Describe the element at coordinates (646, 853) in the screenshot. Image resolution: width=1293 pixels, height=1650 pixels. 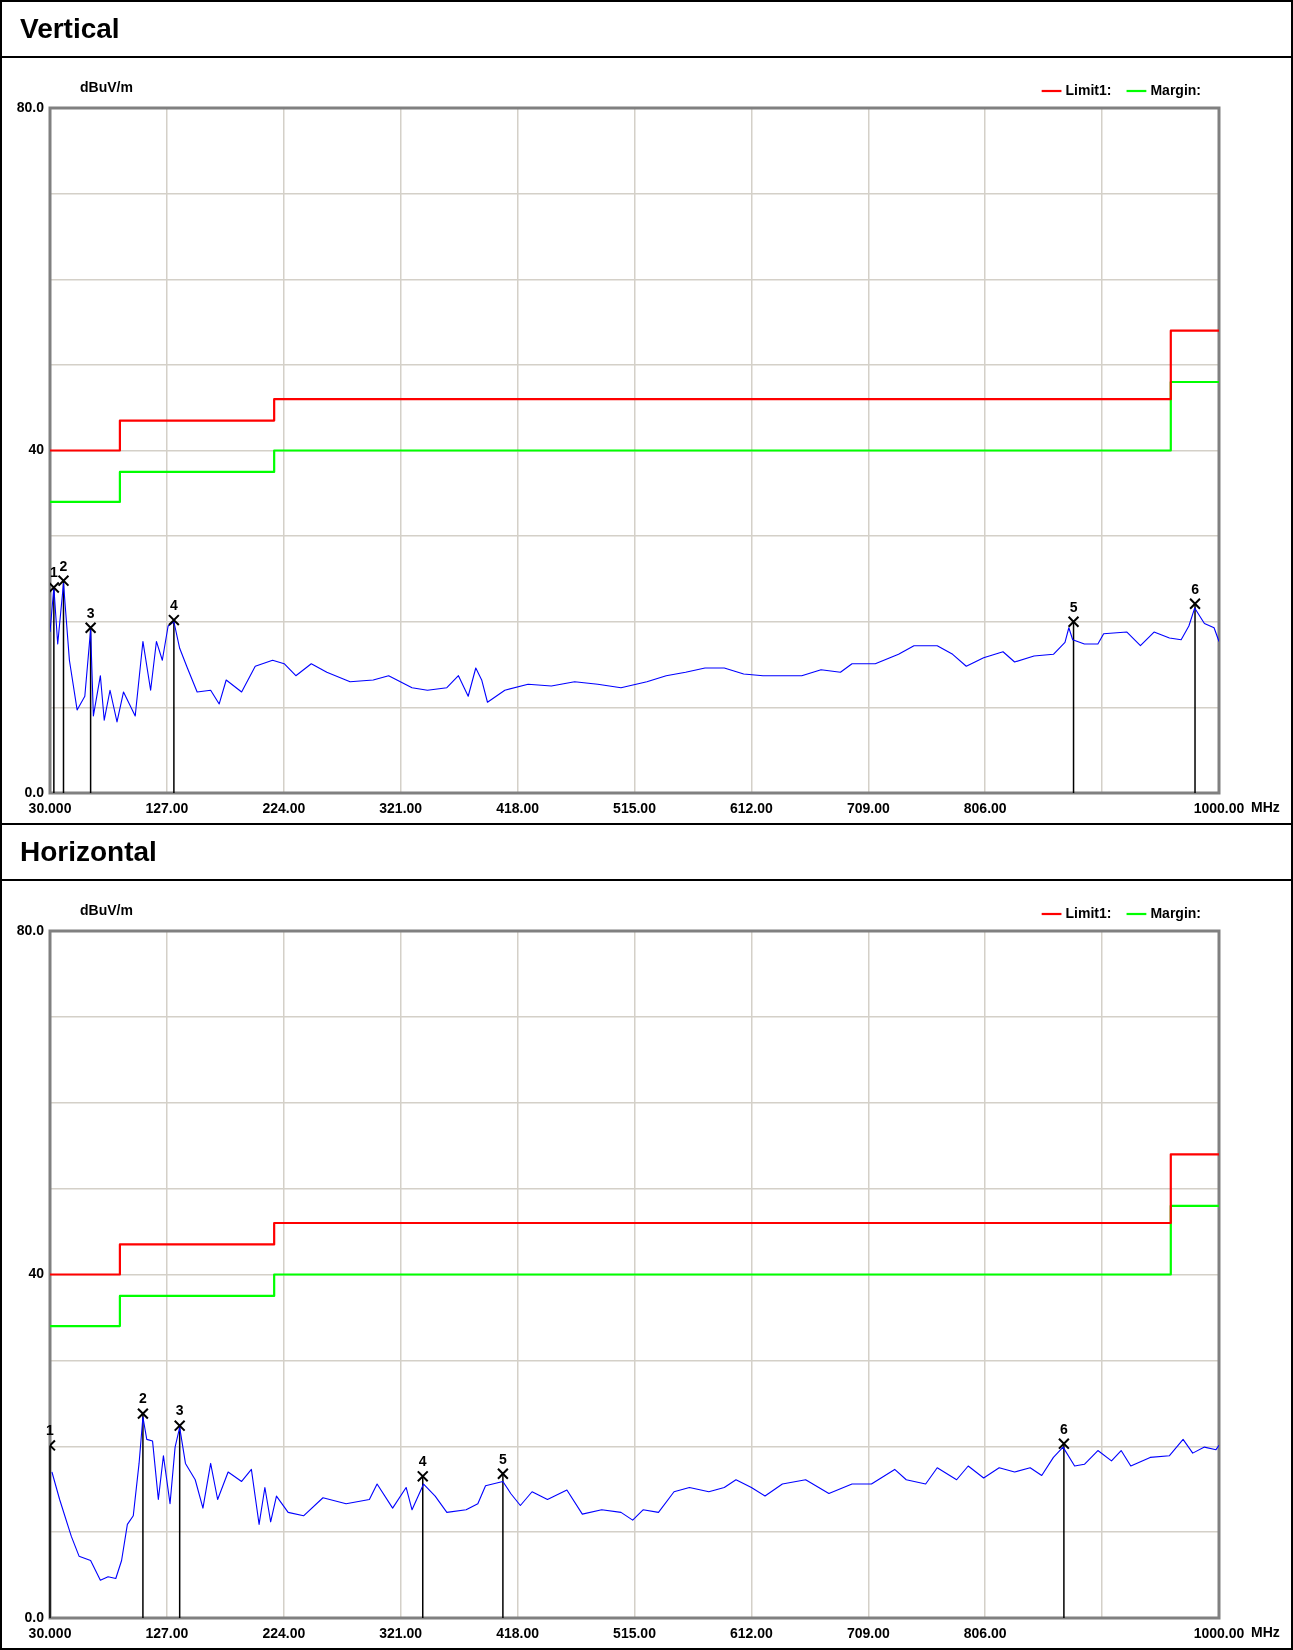
I see `chart-title: Horizontal` at that location.